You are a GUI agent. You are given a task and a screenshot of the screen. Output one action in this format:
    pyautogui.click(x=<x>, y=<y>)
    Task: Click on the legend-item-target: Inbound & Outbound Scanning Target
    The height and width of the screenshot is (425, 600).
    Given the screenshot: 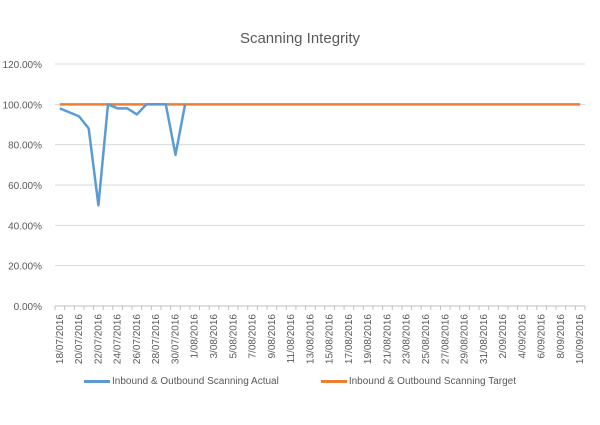 What is the action you would take?
    pyautogui.click(x=418, y=381)
    